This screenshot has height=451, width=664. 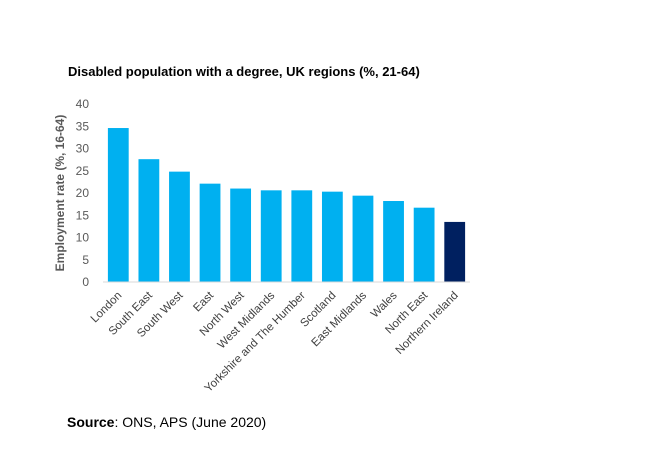 I want to click on y-axis-ticks: 0 5 10 15 20 25 30 35 40, so click(x=83, y=193).